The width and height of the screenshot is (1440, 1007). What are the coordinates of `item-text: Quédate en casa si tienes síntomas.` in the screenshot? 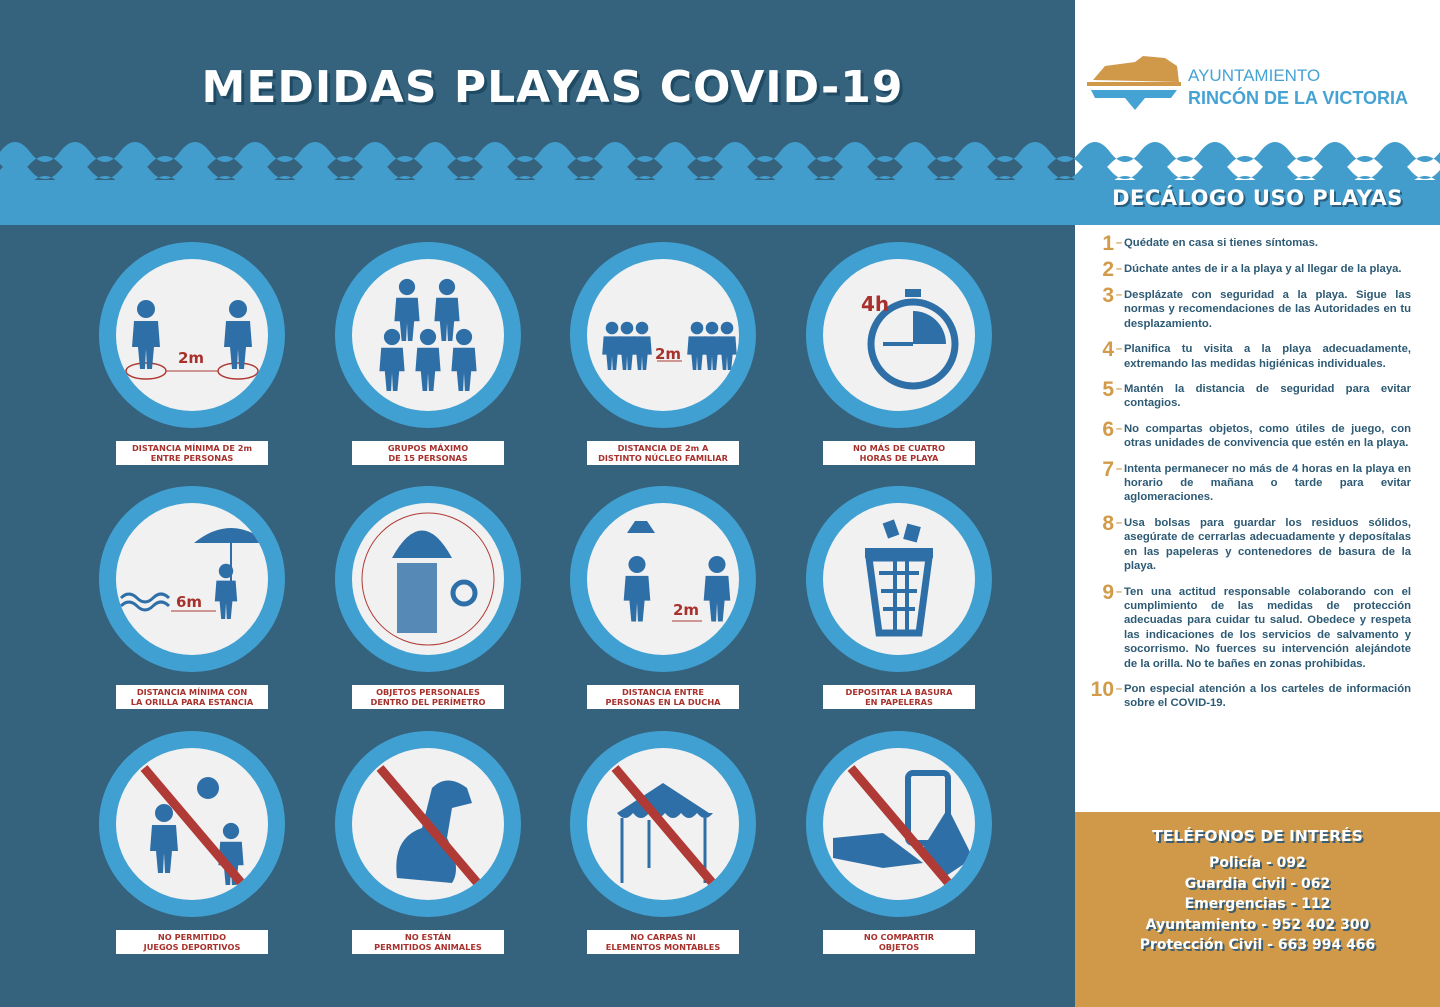 It's located at (1221, 243).